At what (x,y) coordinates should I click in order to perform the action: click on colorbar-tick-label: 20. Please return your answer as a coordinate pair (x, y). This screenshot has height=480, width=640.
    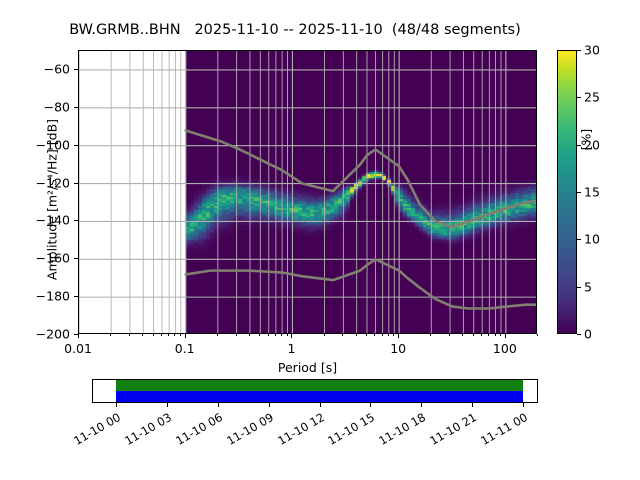
    Looking at the image, I should click on (592, 145).